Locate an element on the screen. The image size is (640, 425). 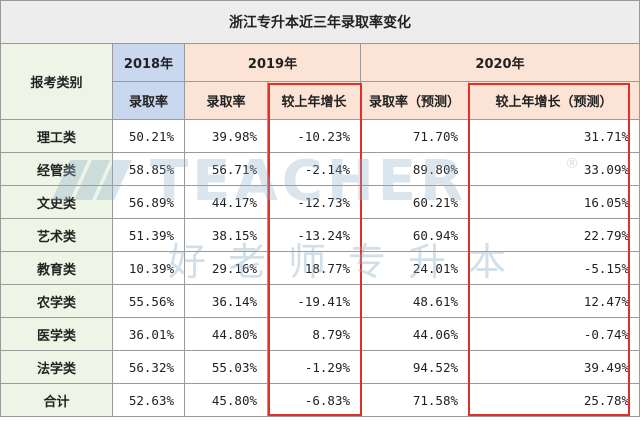
header-year-2020: 2020年 is located at coordinates (500, 63).